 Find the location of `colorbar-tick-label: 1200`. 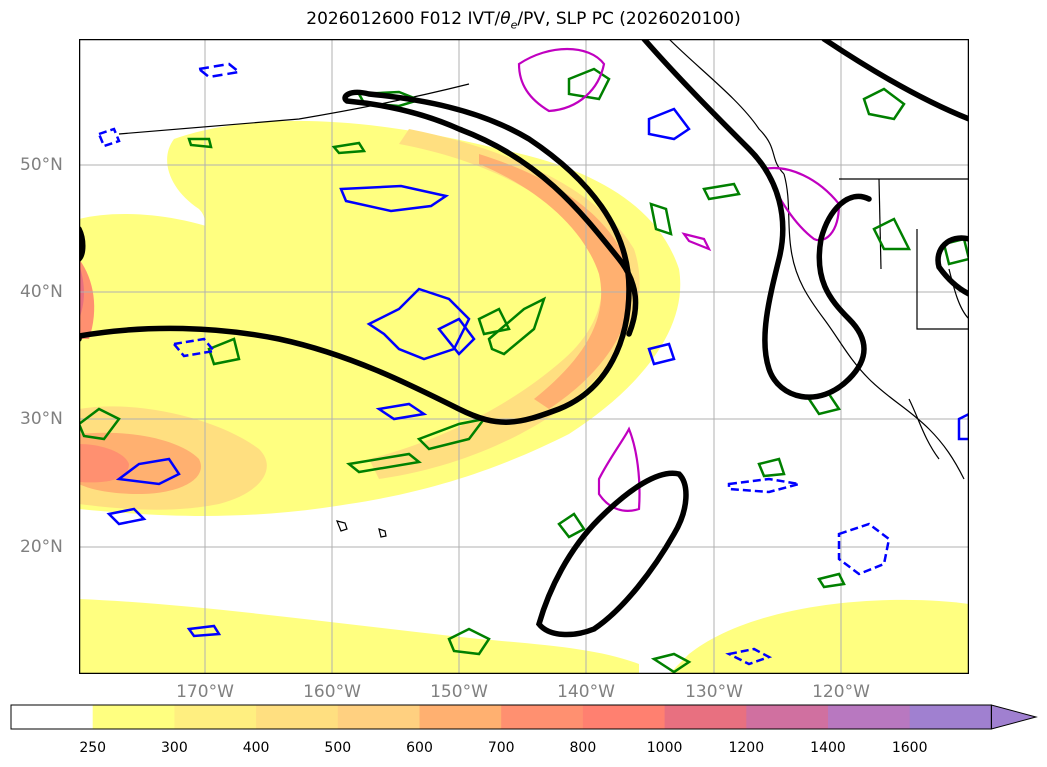

colorbar-tick-label: 1200 is located at coordinates (746, 748).